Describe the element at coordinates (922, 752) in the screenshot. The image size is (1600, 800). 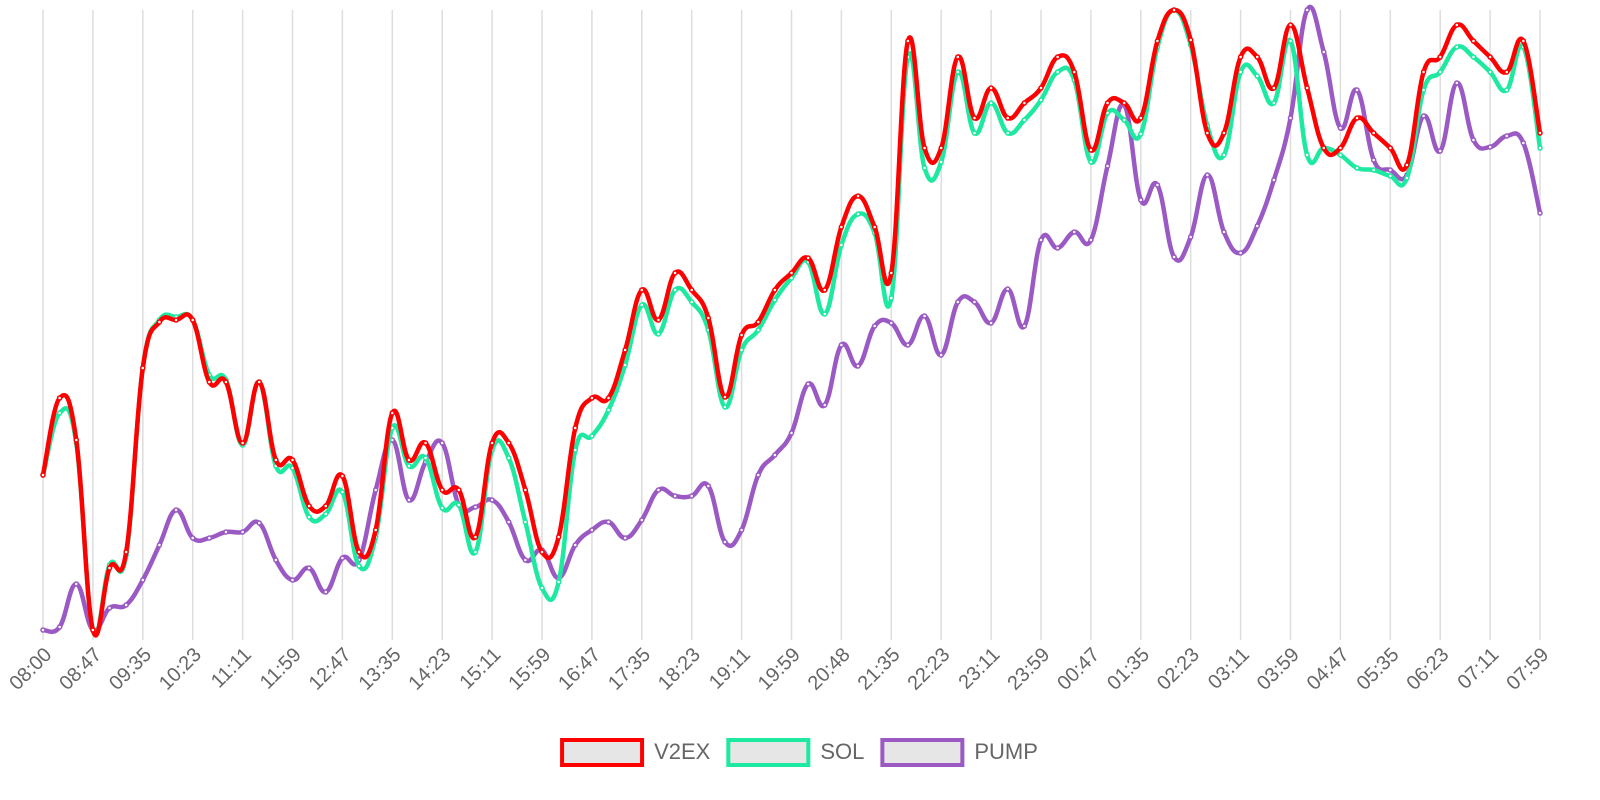
I see `legend-swatch` at that location.